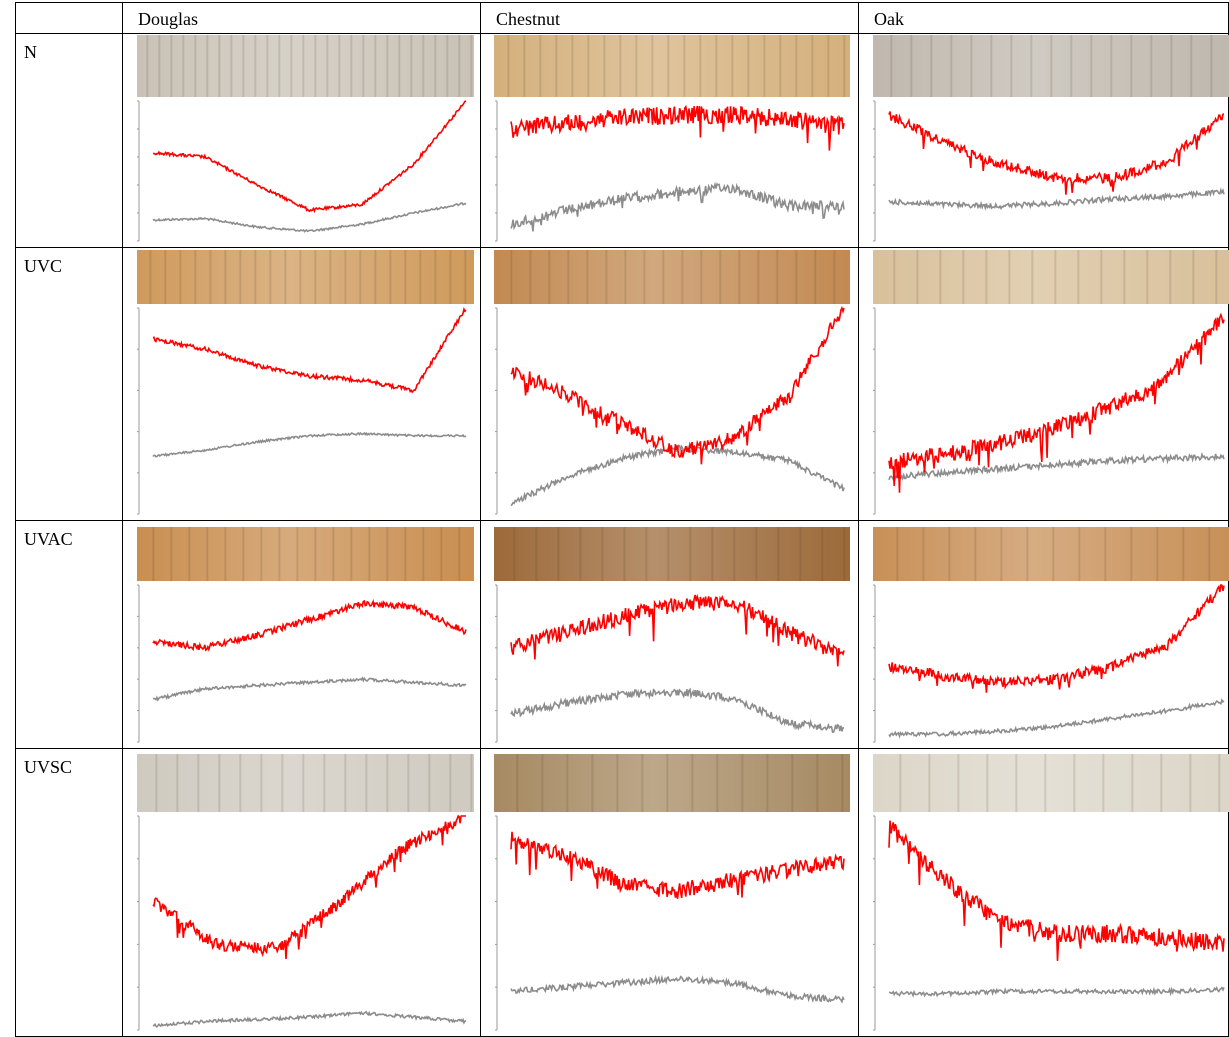 Image resolution: width=1229 pixels, height=1037 pixels. I want to click on row-label: N, so click(30, 52).